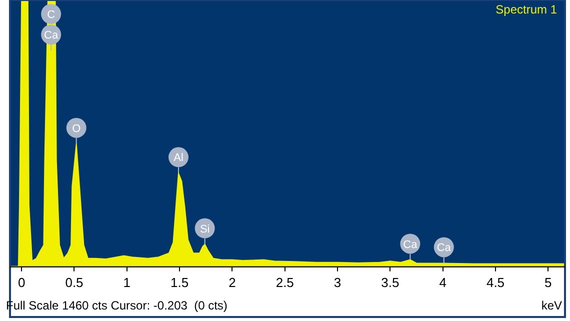 The width and height of the screenshot is (570, 321). What do you see at coordinates (527, 9) in the screenshot?
I see `text: Spectrum 1` at bounding box center [527, 9].